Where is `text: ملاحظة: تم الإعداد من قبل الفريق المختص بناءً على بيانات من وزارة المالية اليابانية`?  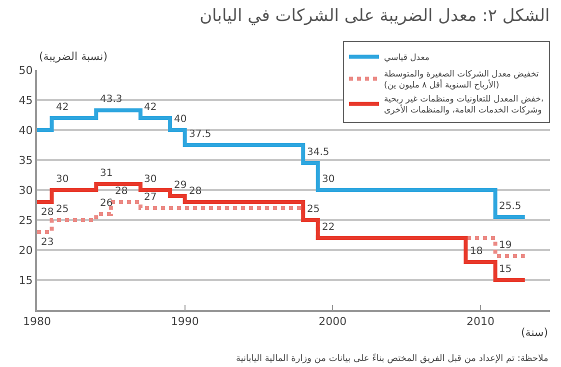 text: ملاحظة: تم الإعداد من قبل الفريق المختص بناءً على بيانات من وزارة المالية اليابانية is located at coordinates (392, 358).